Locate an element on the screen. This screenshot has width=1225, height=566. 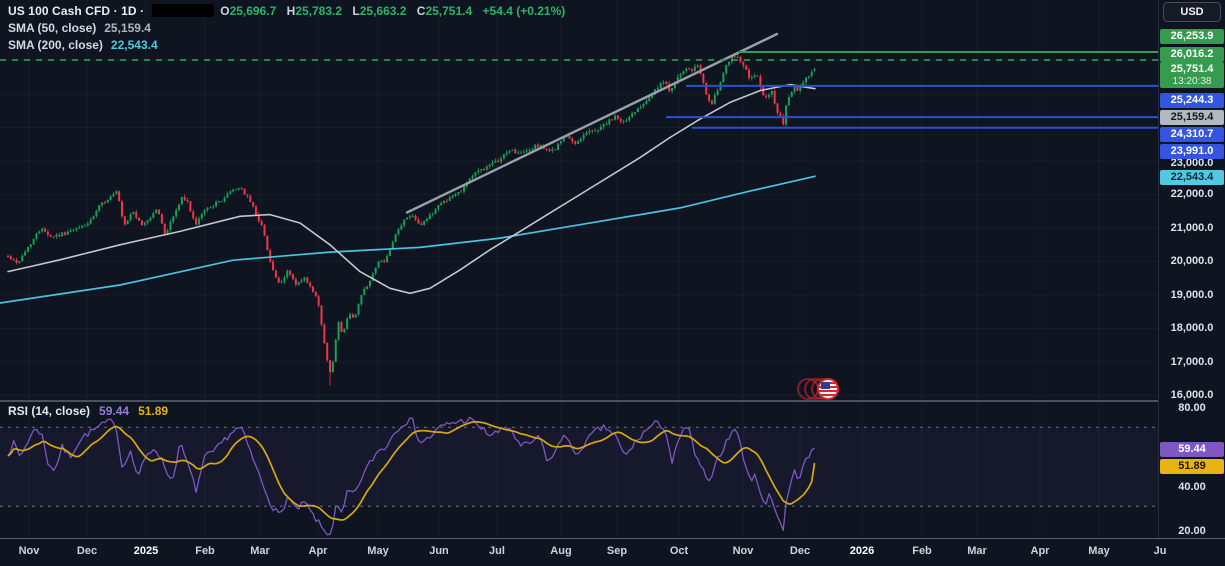
time-label-year: 2026 is located at coordinates (862, 551).